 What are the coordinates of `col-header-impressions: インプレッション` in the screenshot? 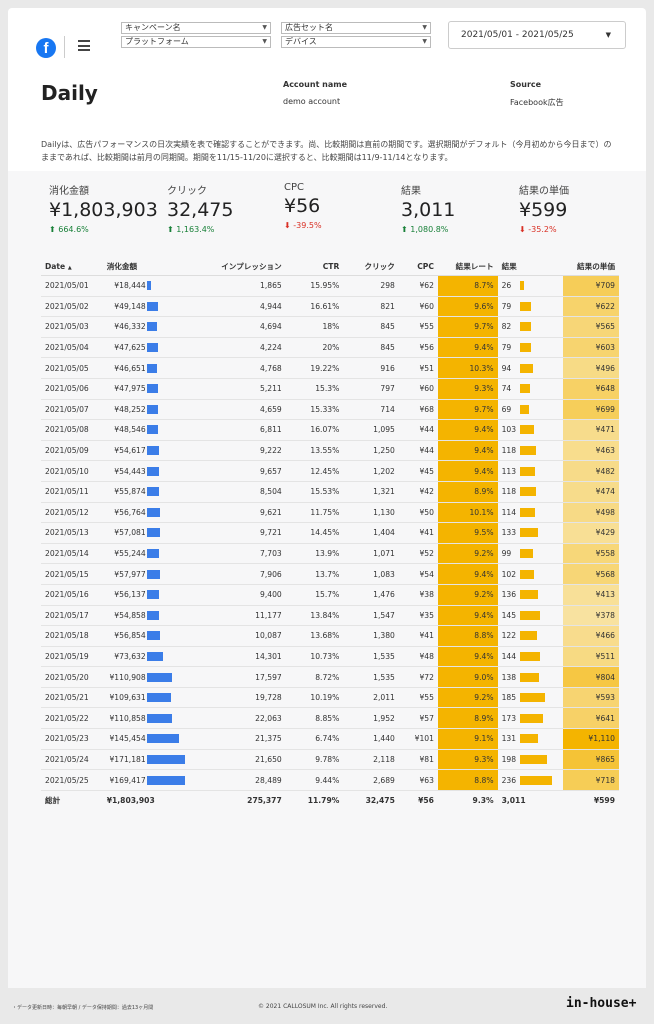 It's located at (246, 267).